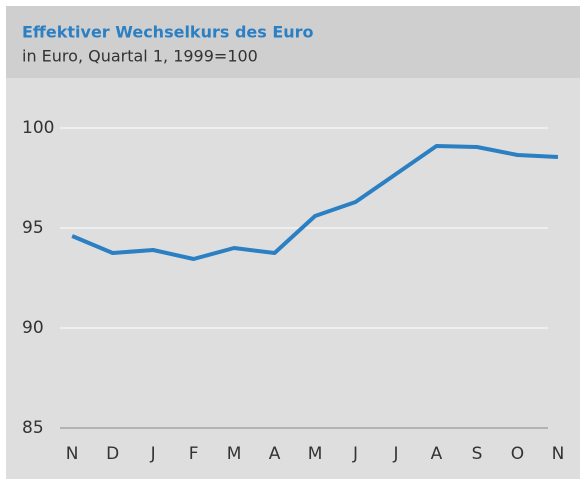  I want to click on x-tick-label: D, so click(112, 454).